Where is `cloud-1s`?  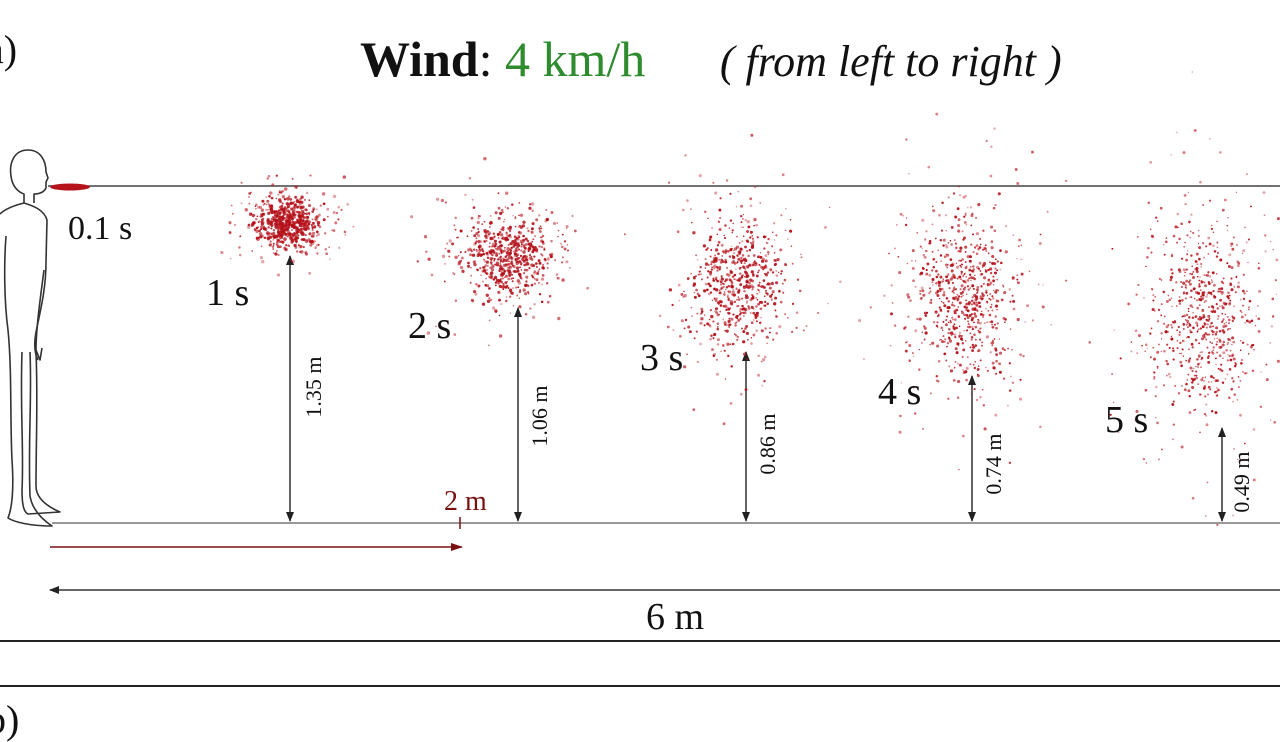
cloud-1s is located at coordinates (287, 225).